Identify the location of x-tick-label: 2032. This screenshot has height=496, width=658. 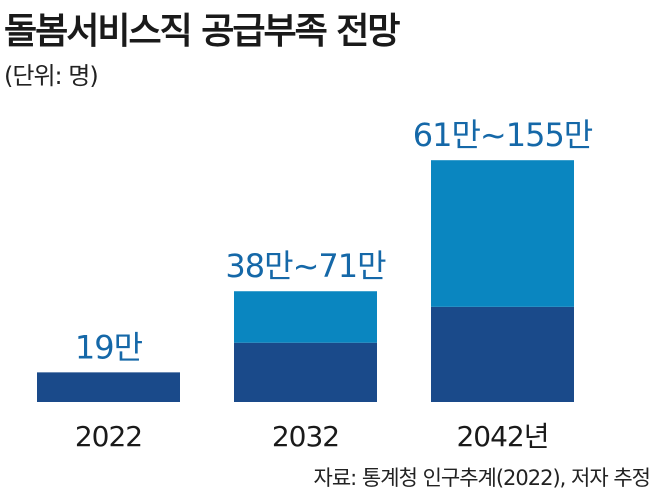
(305, 436).